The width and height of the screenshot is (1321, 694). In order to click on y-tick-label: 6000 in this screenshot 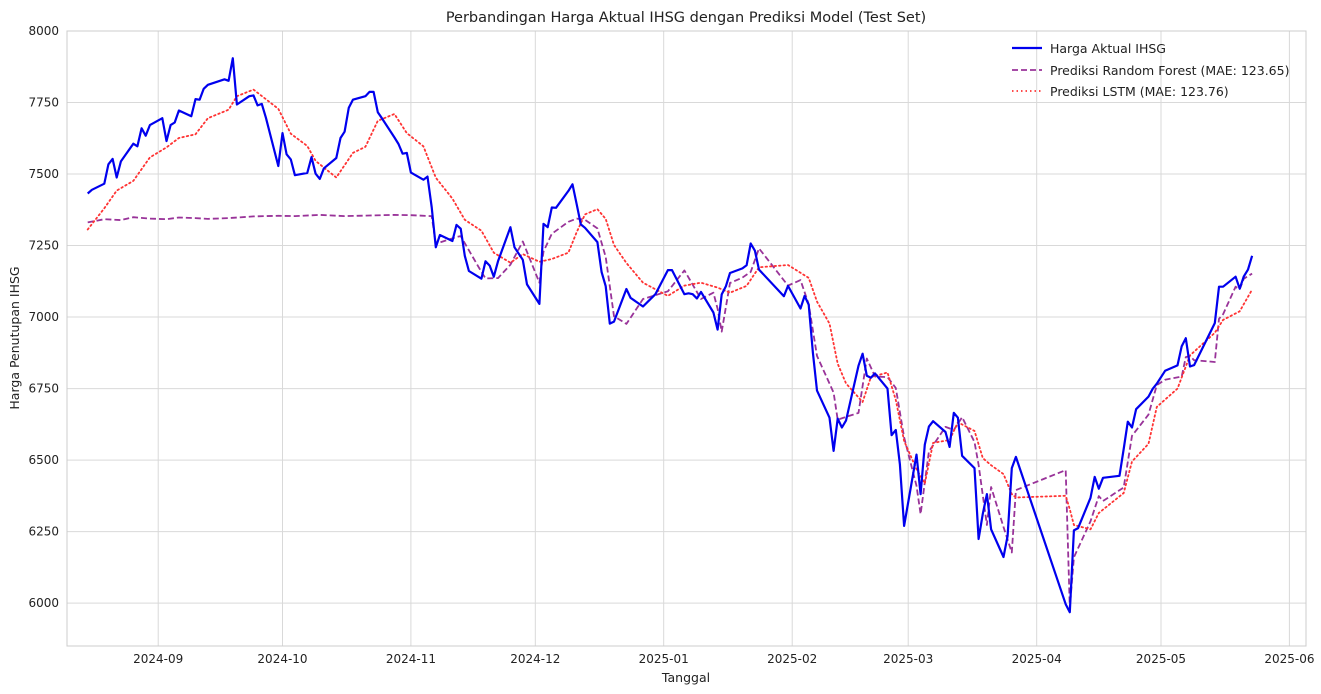, I will do `click(43, 603)`.